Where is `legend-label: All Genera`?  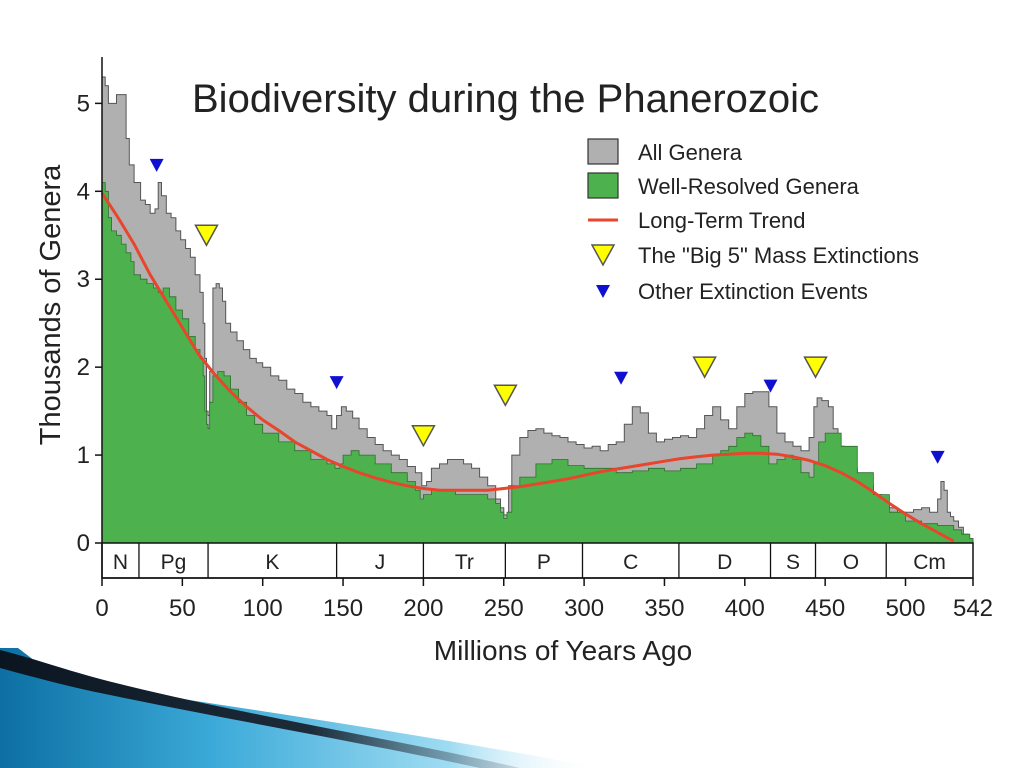 legend-label: All Genera is located at coordinates (690, 152).